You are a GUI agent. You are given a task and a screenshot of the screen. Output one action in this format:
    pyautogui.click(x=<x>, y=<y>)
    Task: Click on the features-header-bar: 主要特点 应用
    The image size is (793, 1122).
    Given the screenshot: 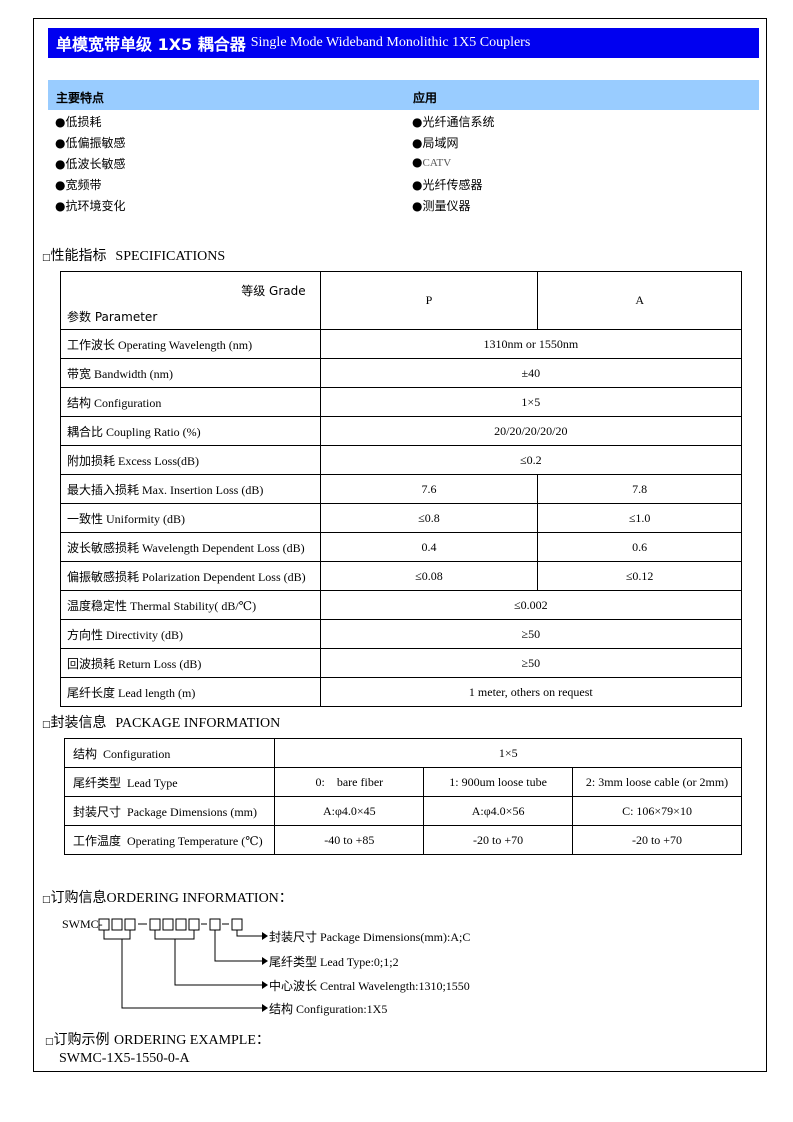 What is the action you would take?
    pyautogui.click(x=403, y=95)
    